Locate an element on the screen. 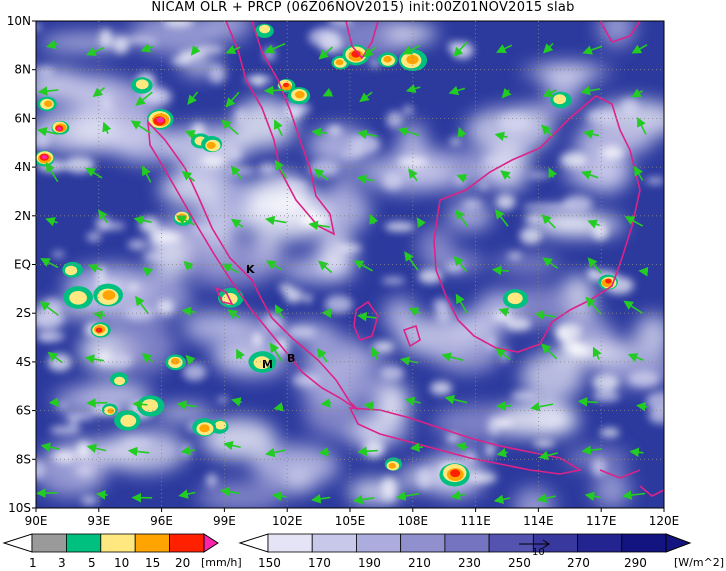  lat-label: 8S is located at coordinates (23, 459).